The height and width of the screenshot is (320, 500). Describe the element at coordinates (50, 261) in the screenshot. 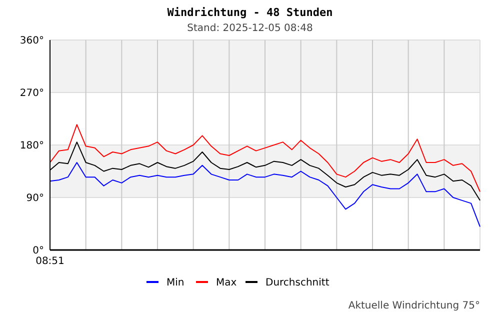

I see `x-tick-label: 08:51` at that location.